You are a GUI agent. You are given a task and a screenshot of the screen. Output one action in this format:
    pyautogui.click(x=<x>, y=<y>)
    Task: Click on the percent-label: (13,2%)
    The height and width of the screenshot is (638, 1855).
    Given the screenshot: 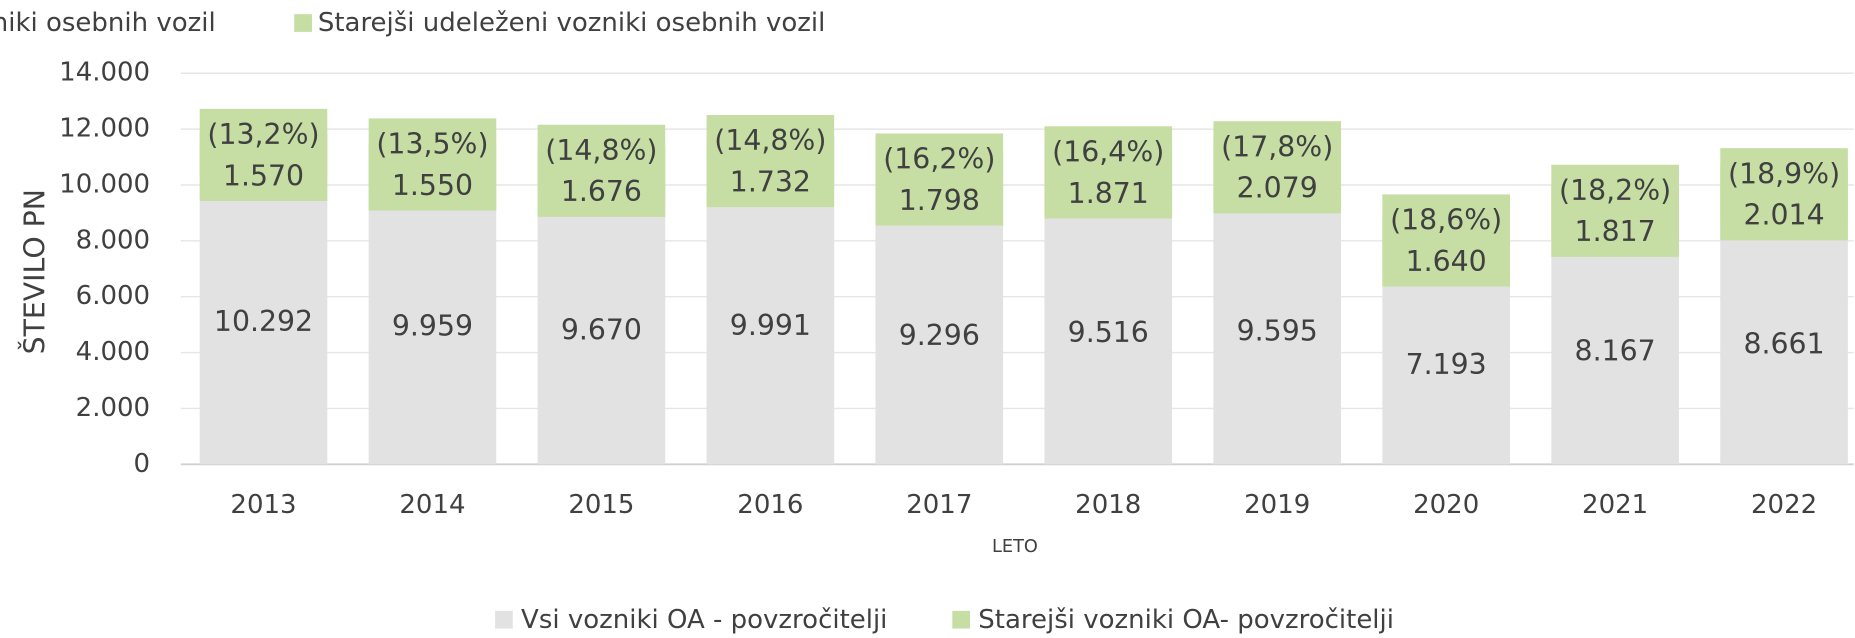 What is the action you would take?
    pyautogui.click(x=263, y=134)
    